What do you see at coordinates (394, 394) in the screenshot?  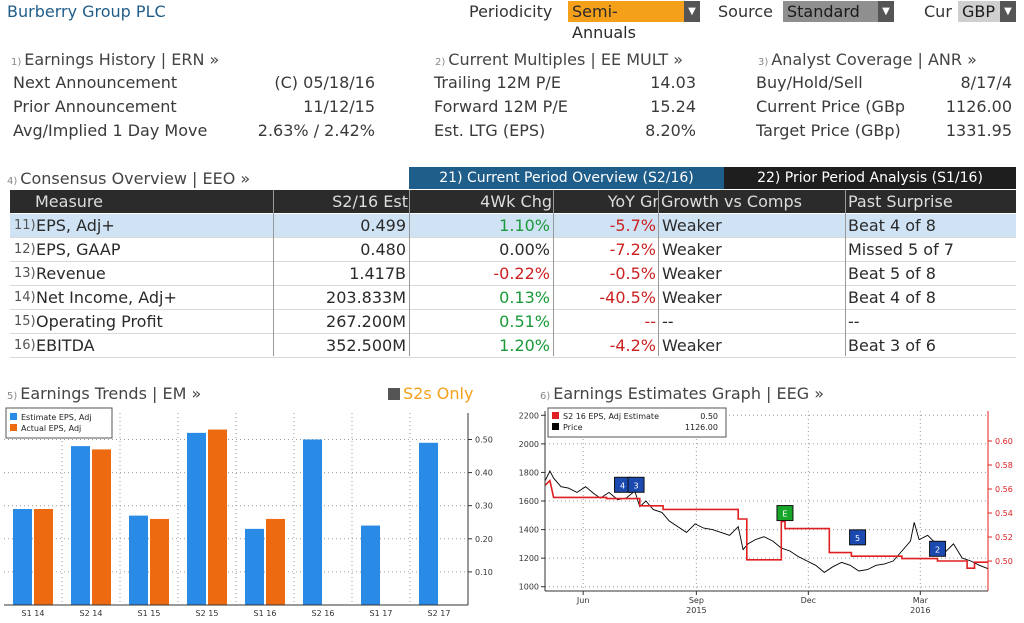 I see `checkbox-icon` at bounding box center [394, 394].